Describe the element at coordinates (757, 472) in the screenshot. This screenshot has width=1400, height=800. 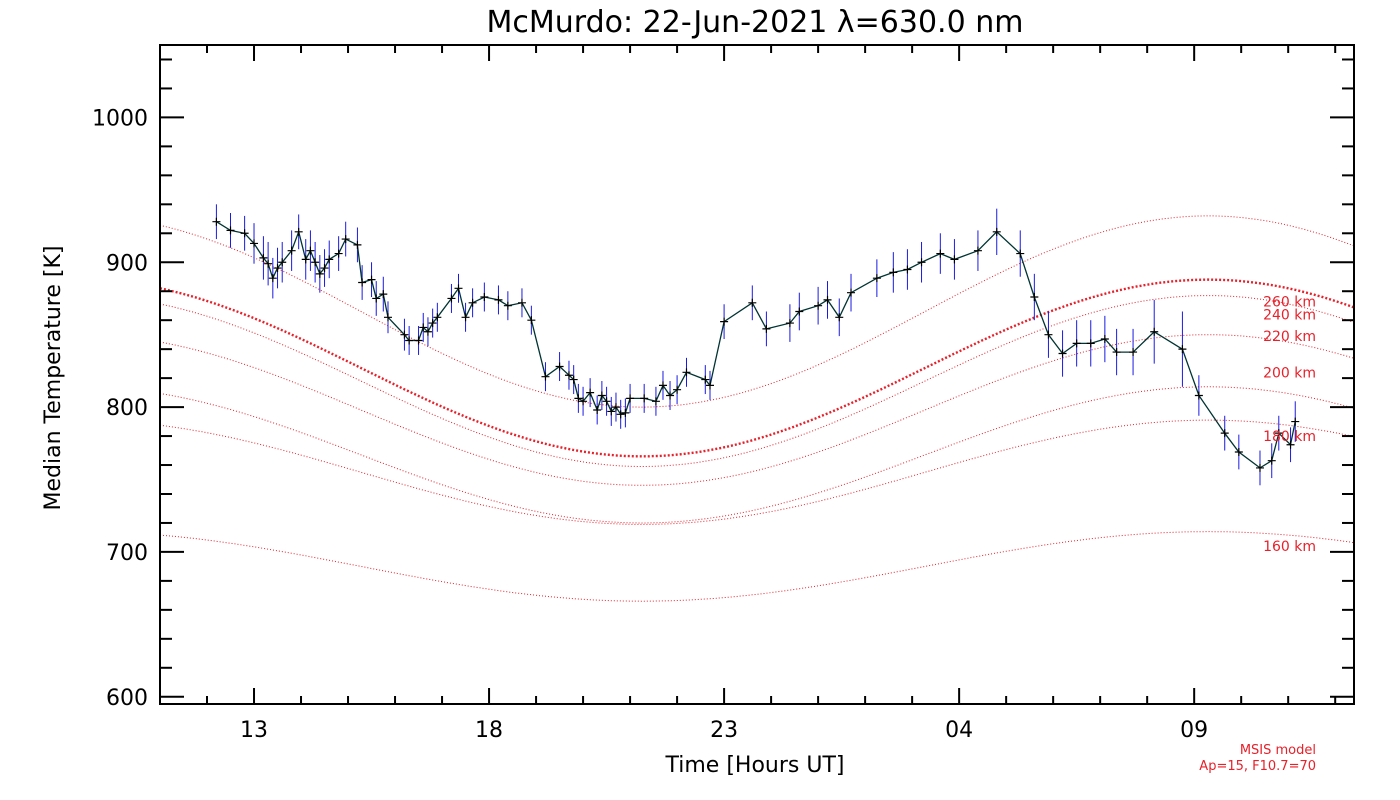
I see `model-curve-180km` at that location.